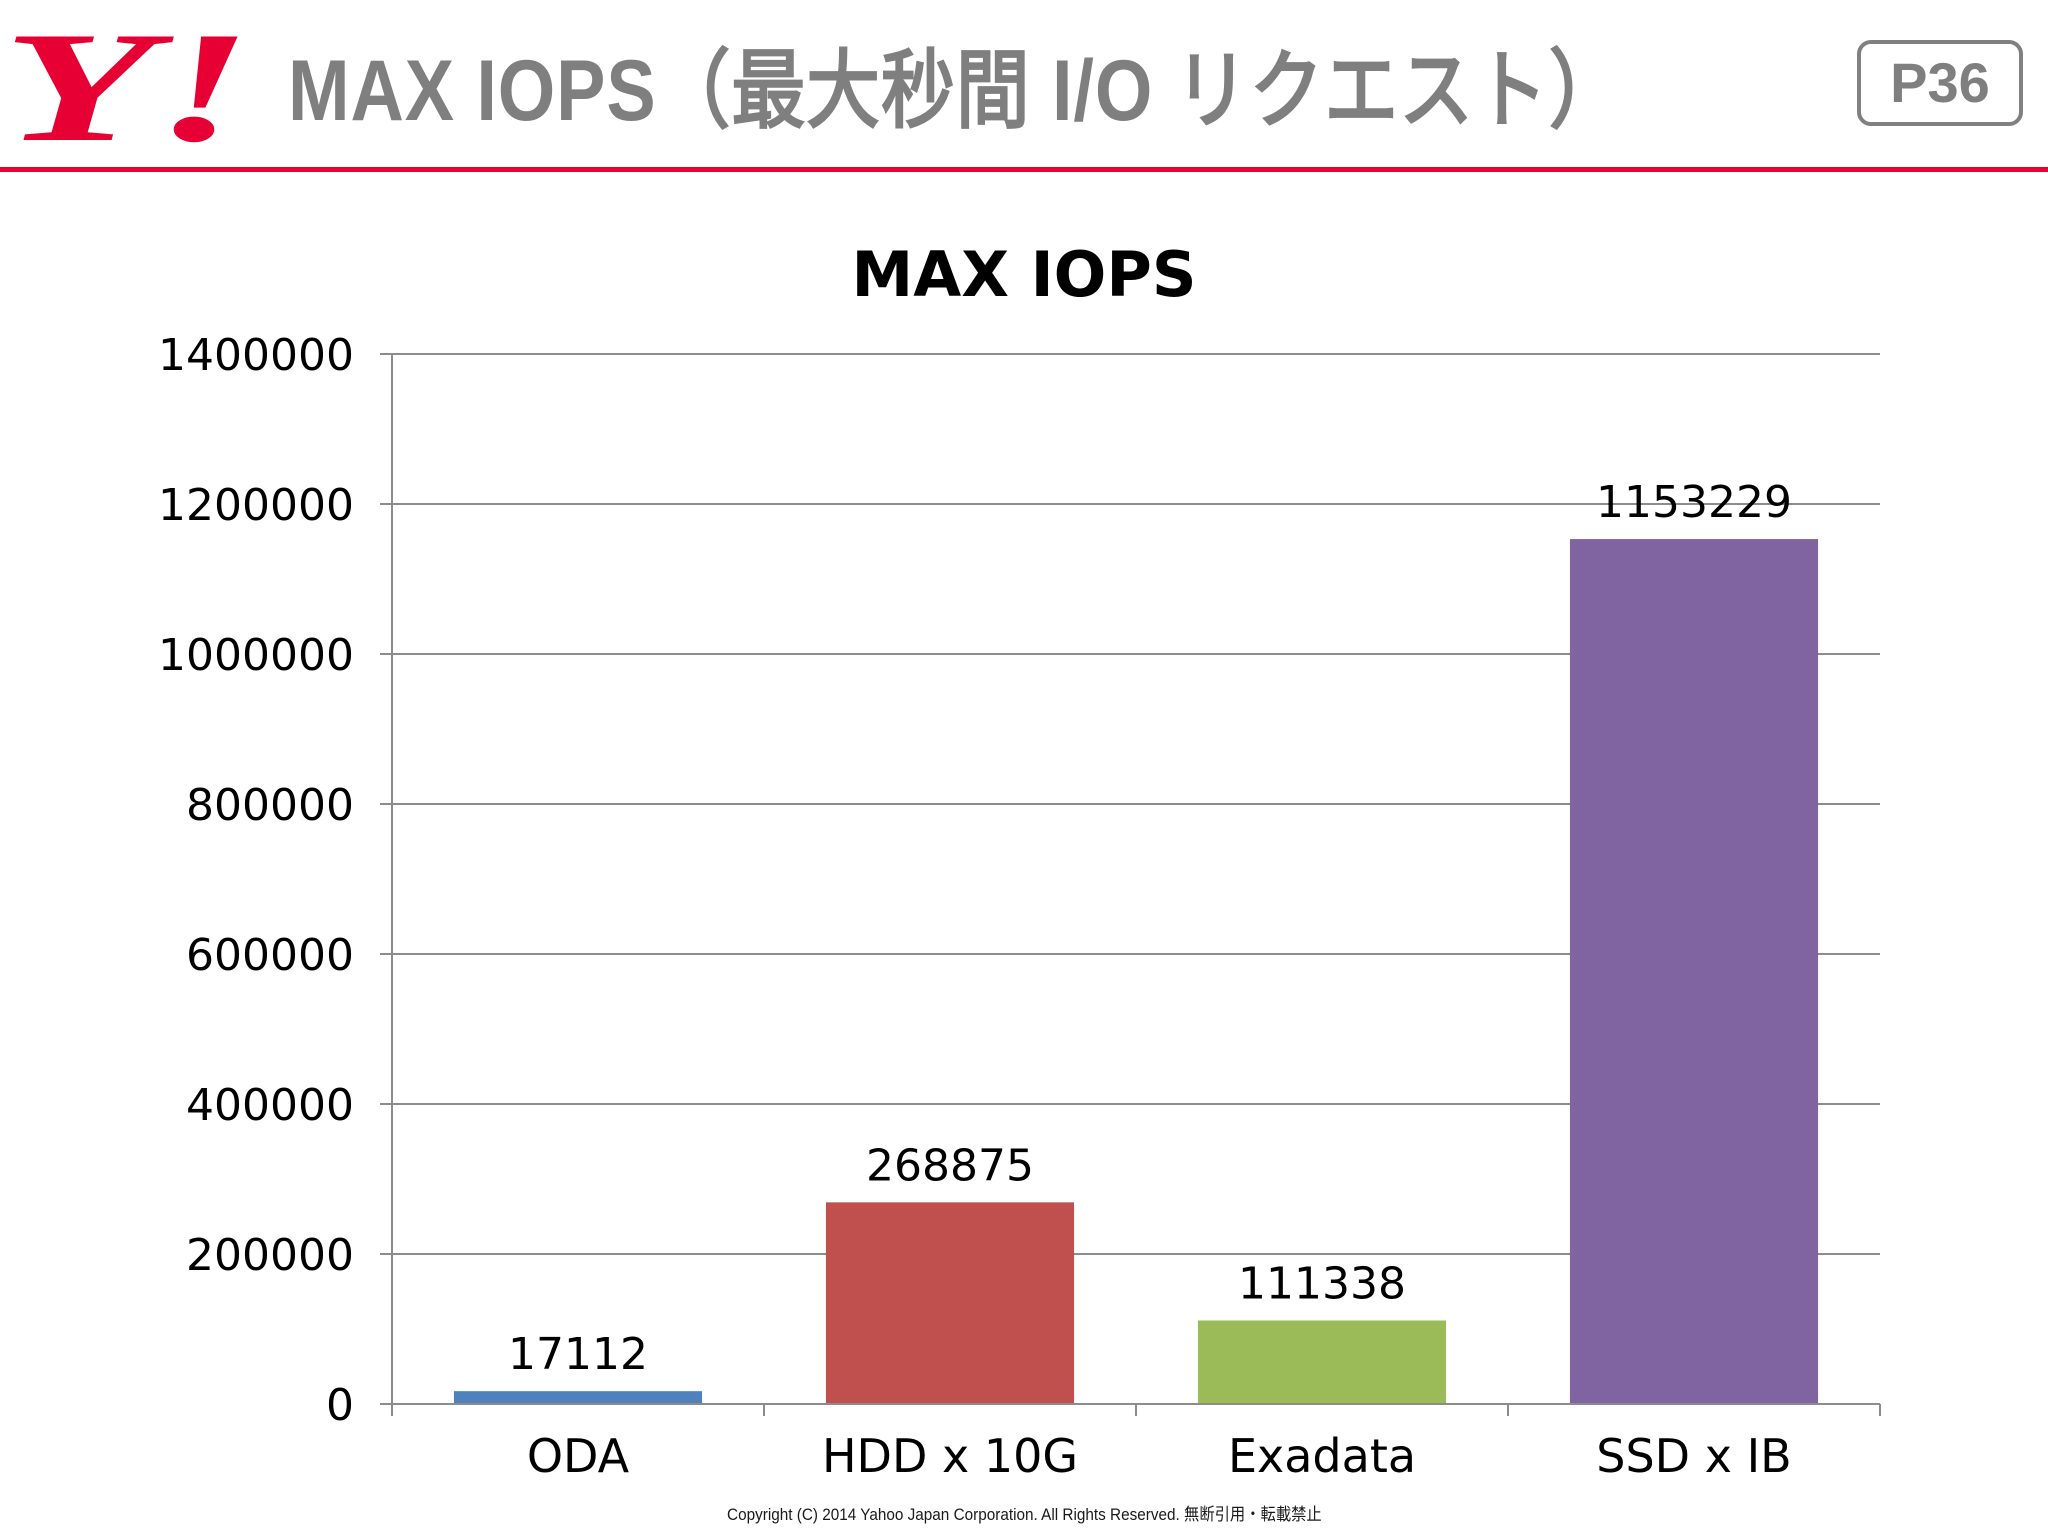 This screenshot has width=2048, height=1536. What do you see at coordinates (1940, 83) in the screenshot?
I see `page-number-badge: P36` at bounding box center [1940, 83].